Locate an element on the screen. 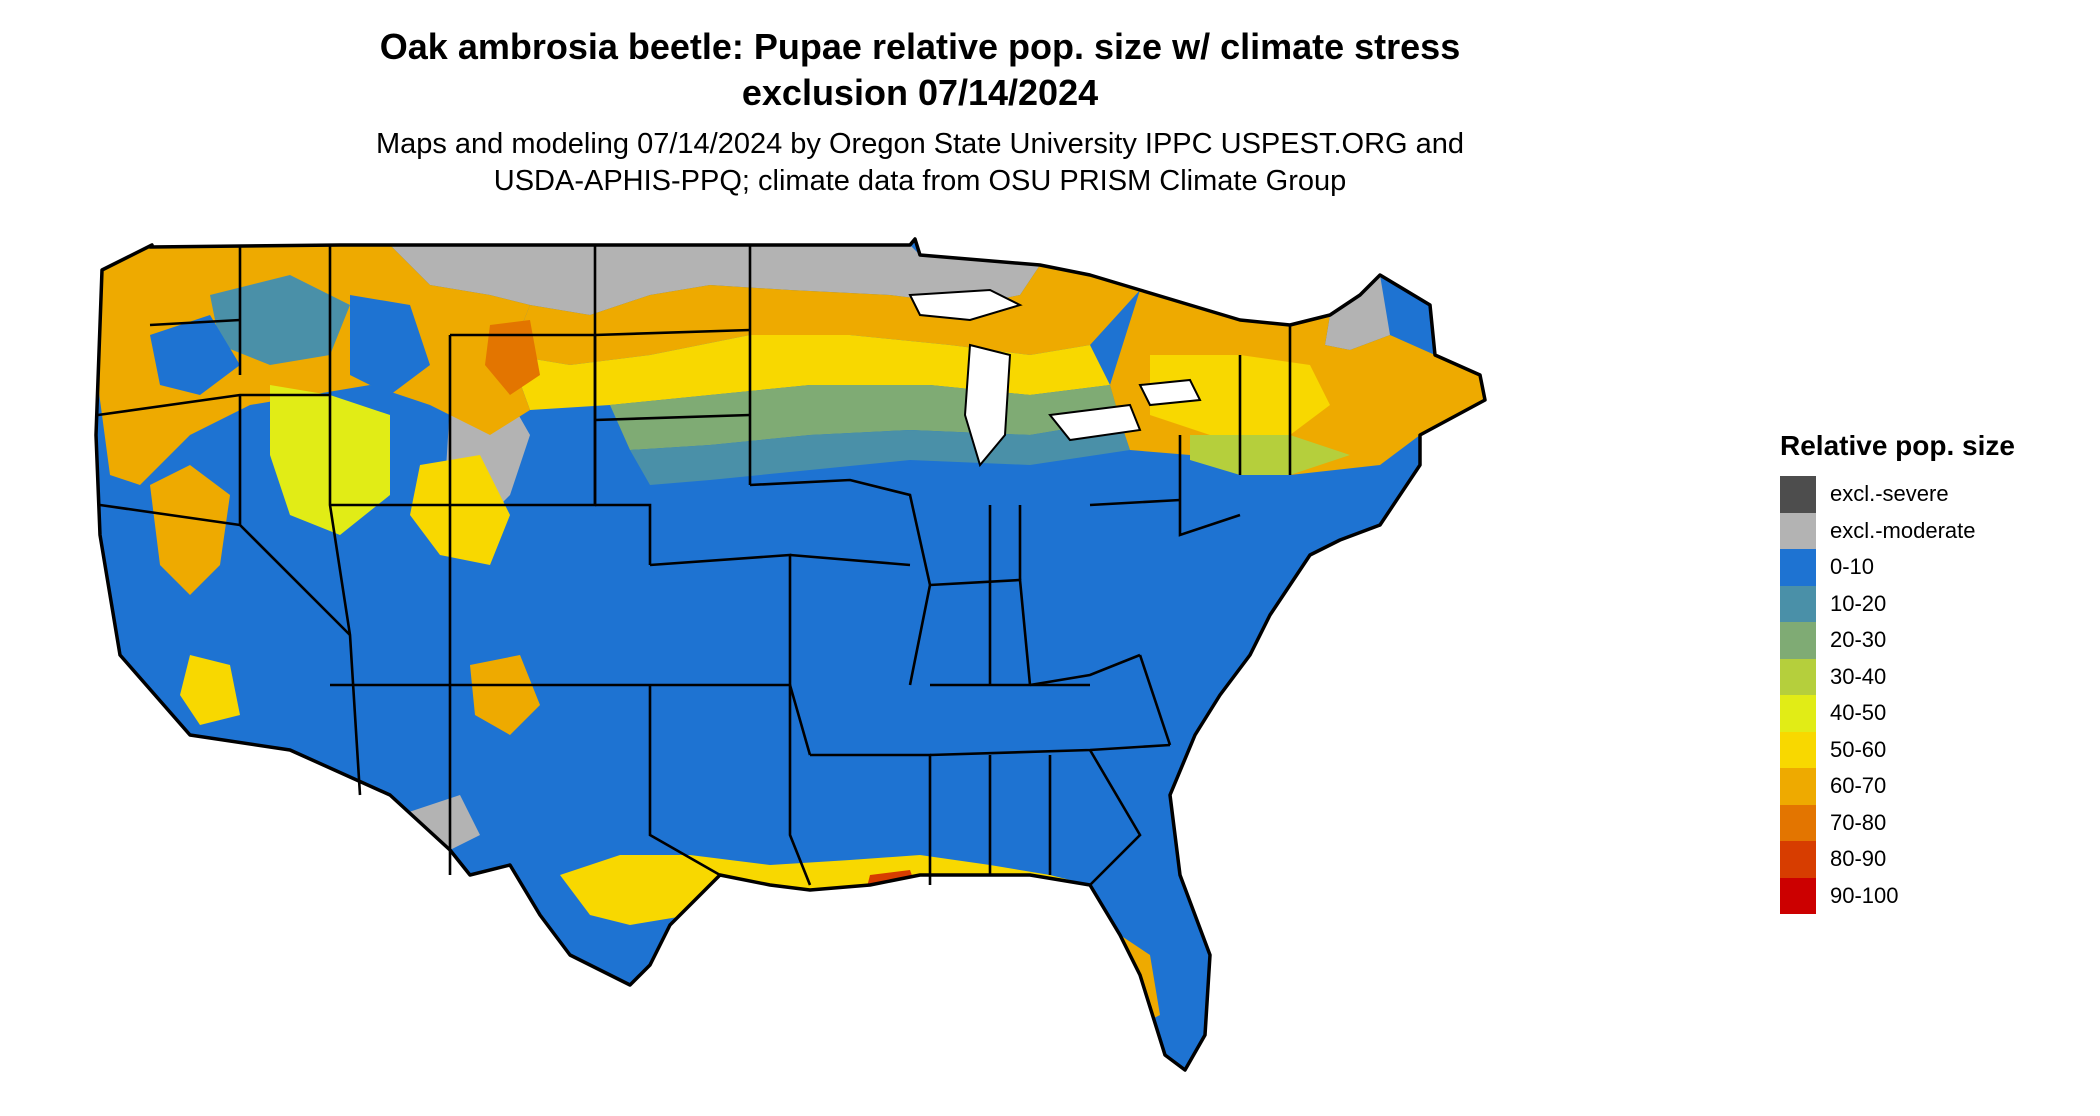 The image size is (2100, 1116). legend-item: 80-90 is located at coordinates (1897, 859).